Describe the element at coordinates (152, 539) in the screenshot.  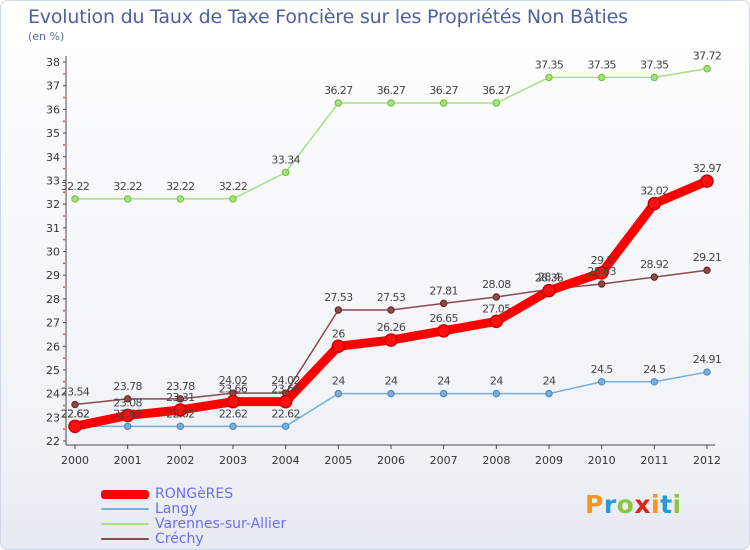
I see `legend-item-crechy: Créchy` at that location.